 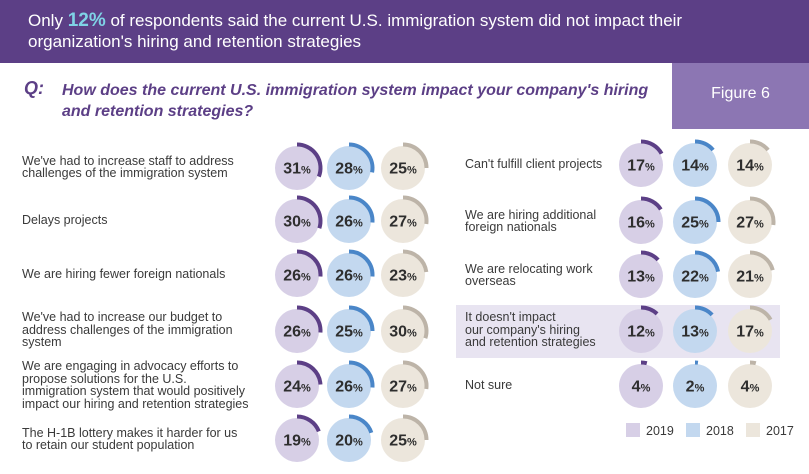 I want to click on circle-2017-row-3: 30%, so click(x=405, y=329).